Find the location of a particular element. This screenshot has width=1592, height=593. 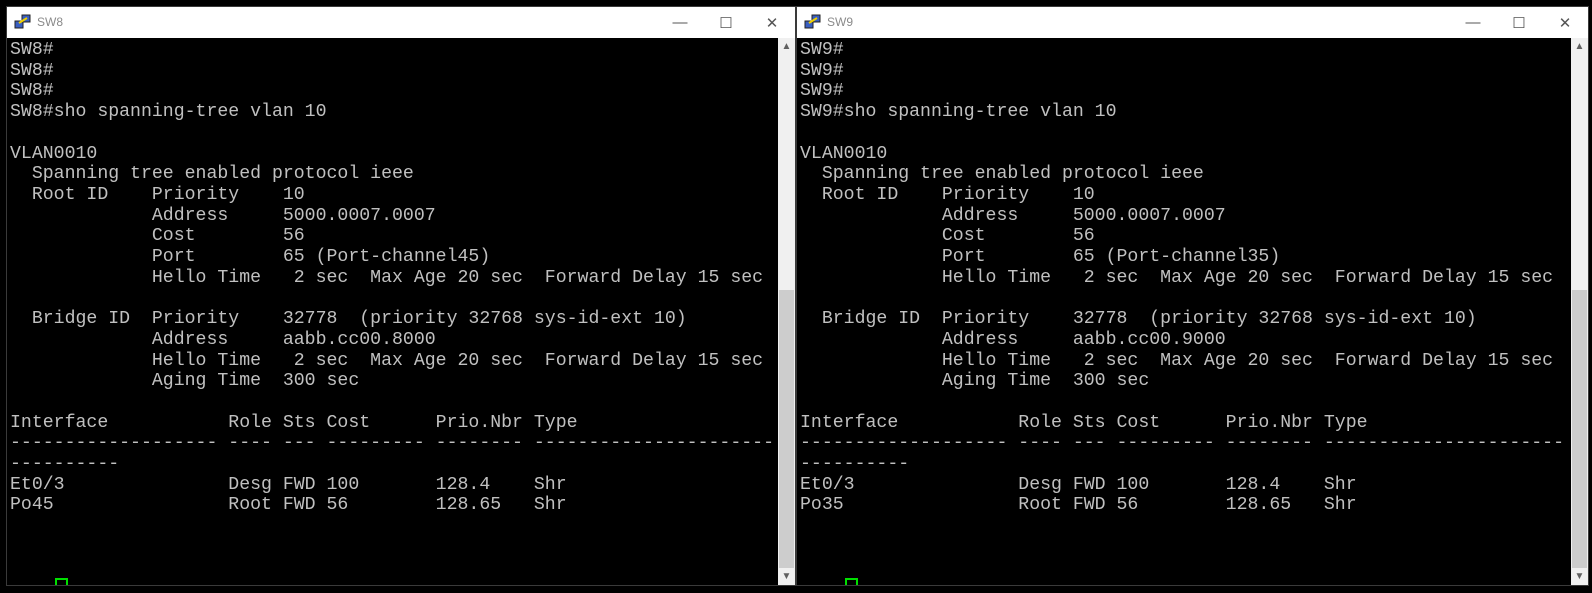

terminal-line: Port 65 (Port-channel35) is located at coordinates (1040, 257).